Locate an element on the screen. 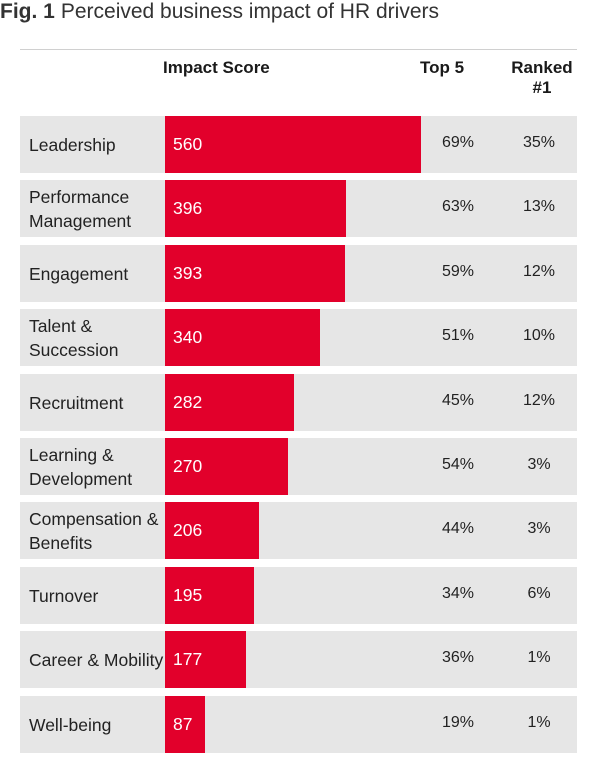 The width and height of the screenshot is (604, 763). top5-value: 19% is located at coordinates (458, 722).